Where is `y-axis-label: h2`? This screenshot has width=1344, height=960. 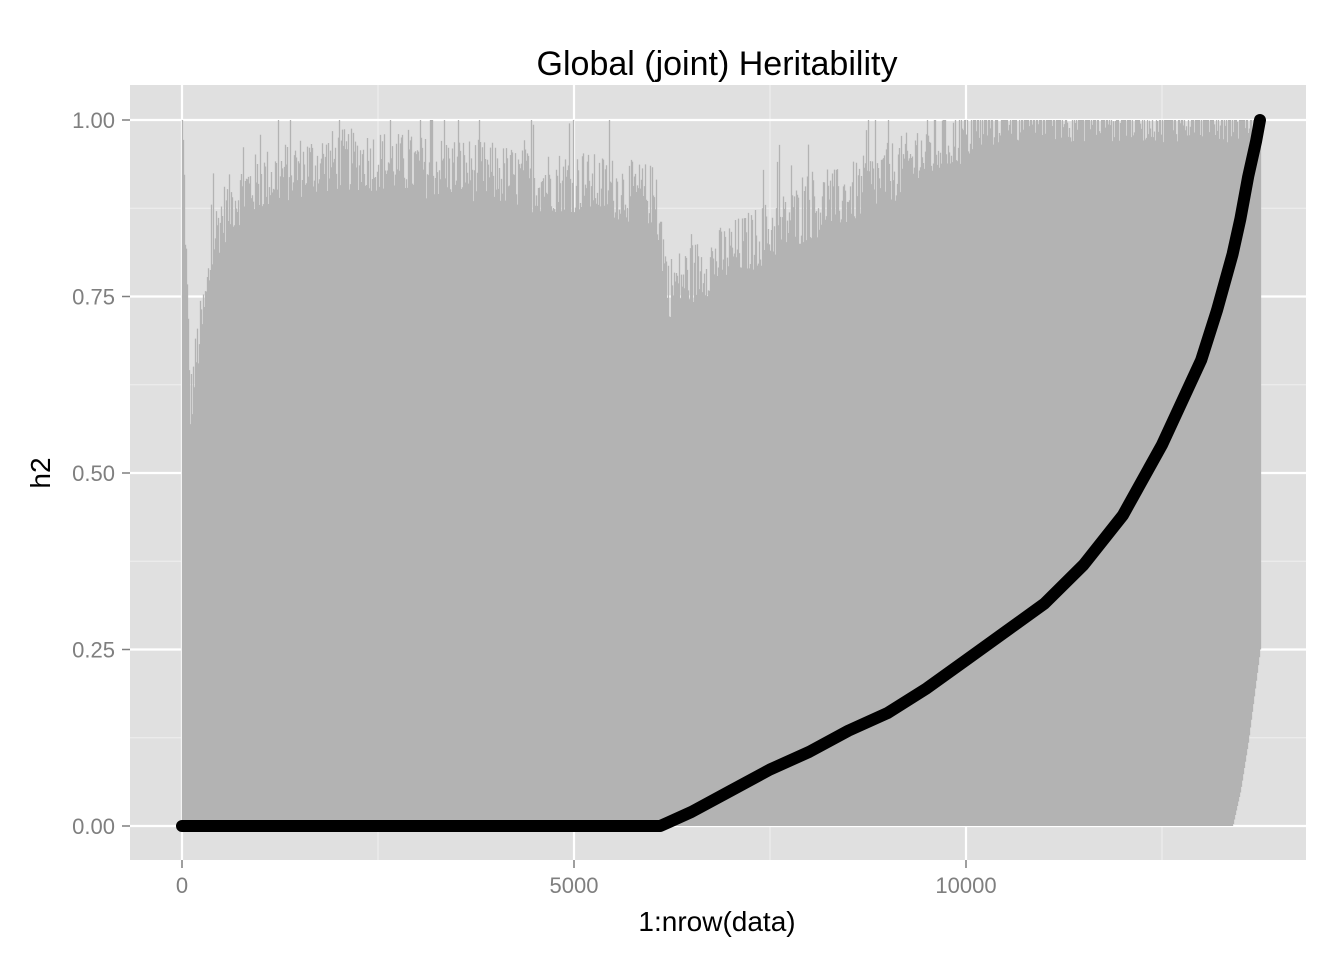 y-axis-label: h2 is located at coordinates (40, 472).